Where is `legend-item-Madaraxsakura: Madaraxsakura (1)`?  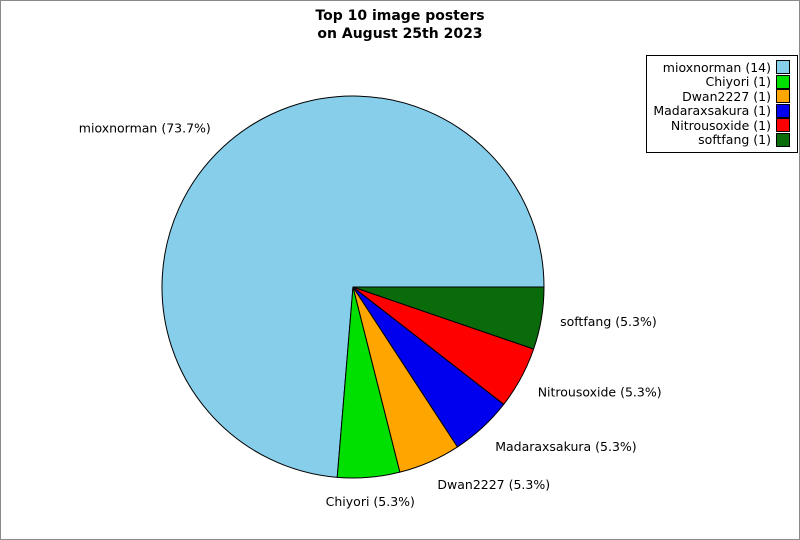 legend-item-Madaraxsakura: Madaraxsakura (1) is located at coordinates (721, 111).